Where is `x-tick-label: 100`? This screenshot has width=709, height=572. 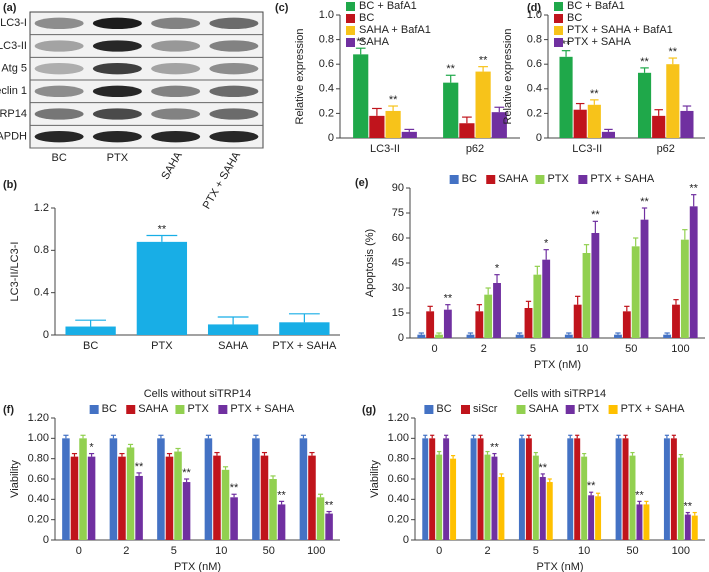 x-tick-label: 100 is located at coordinates (680, 349).